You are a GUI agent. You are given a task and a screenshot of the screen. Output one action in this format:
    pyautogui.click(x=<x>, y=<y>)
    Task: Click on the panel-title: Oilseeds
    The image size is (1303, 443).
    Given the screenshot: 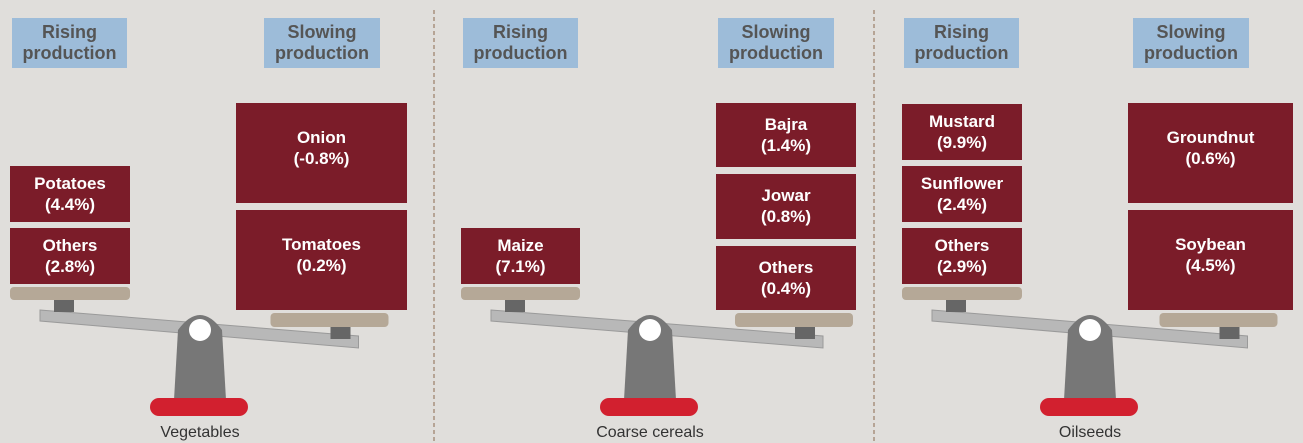 What is the action you would take?
    pyautogui.click(x=1090, y=432)
    